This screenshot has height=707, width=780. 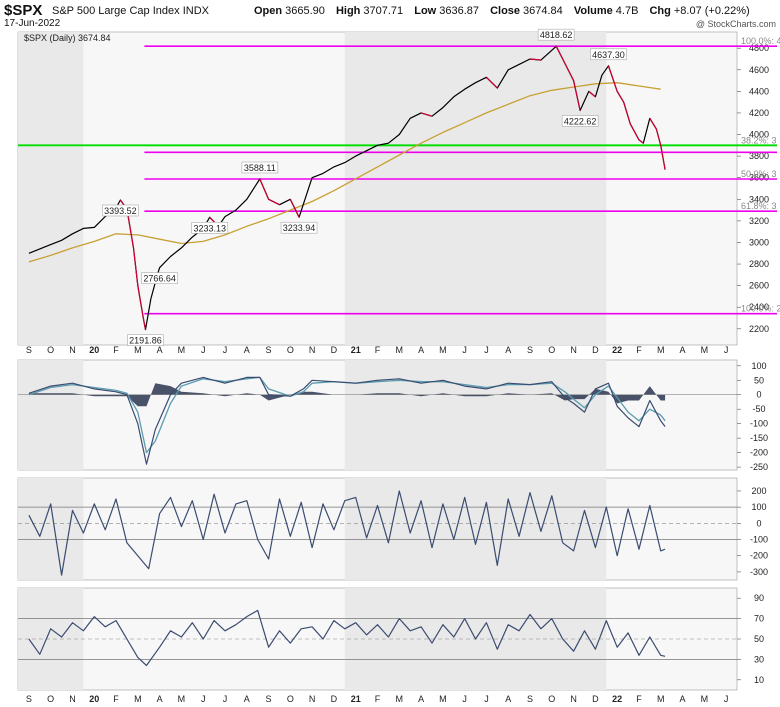 What do you see at coordinates (94, 350) in the screenshot?
I see `month-label-top: 20` at bounding box center [94, 350].